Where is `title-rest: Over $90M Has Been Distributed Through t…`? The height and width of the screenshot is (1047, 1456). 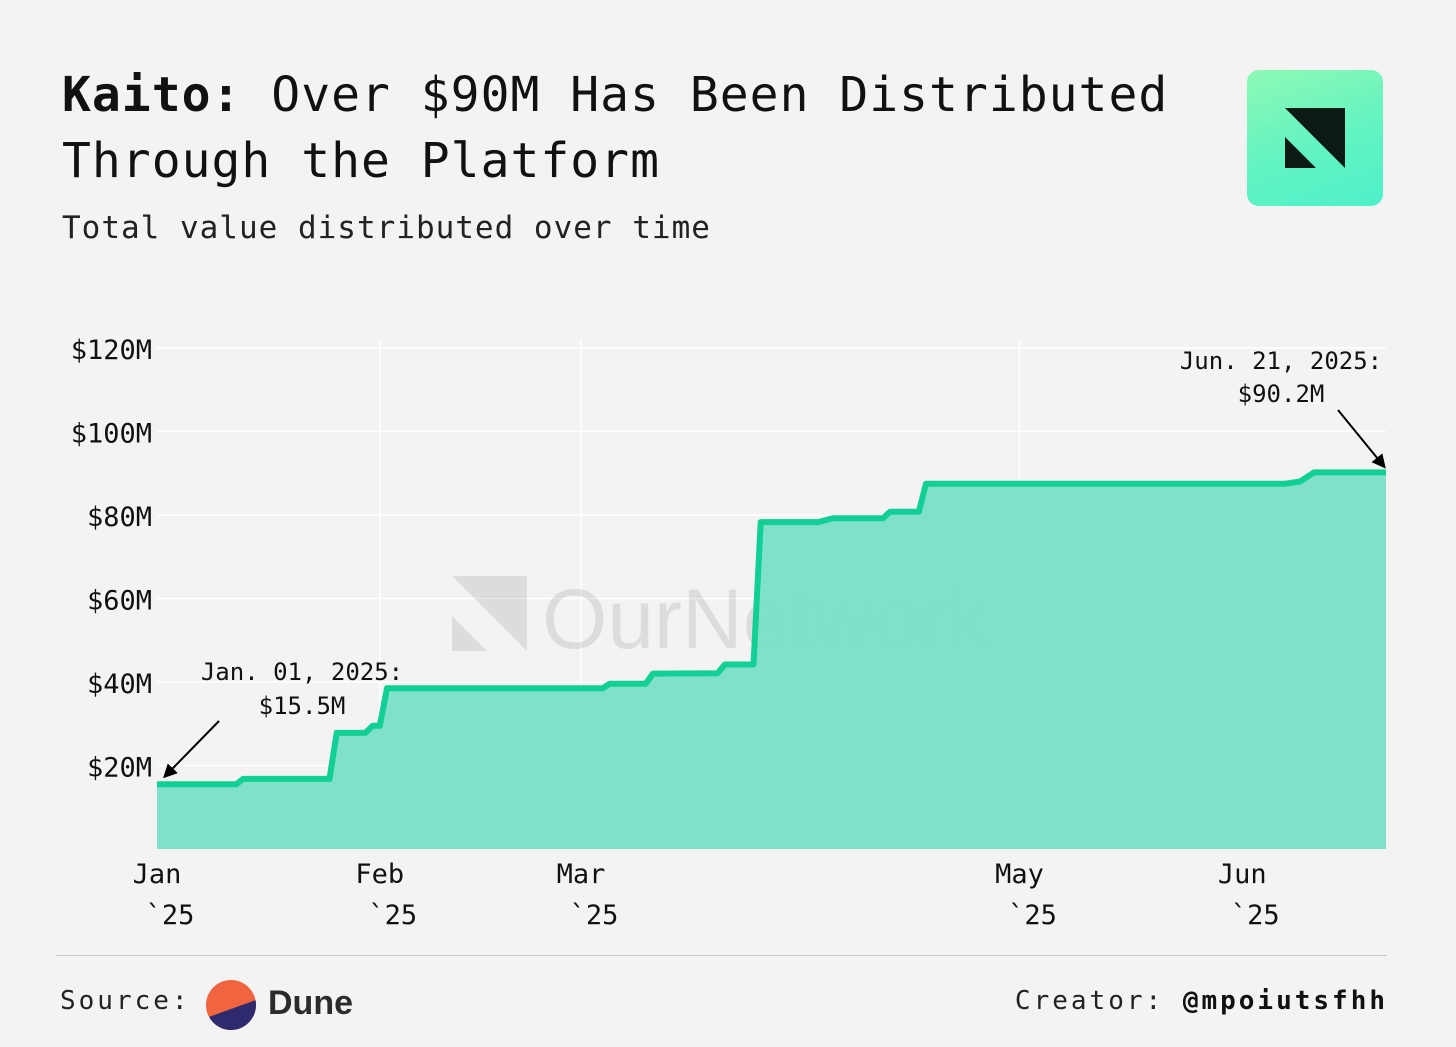 title-rest: Over $90M Has Been Distributed Through t… is located at coordinates (615, 128).